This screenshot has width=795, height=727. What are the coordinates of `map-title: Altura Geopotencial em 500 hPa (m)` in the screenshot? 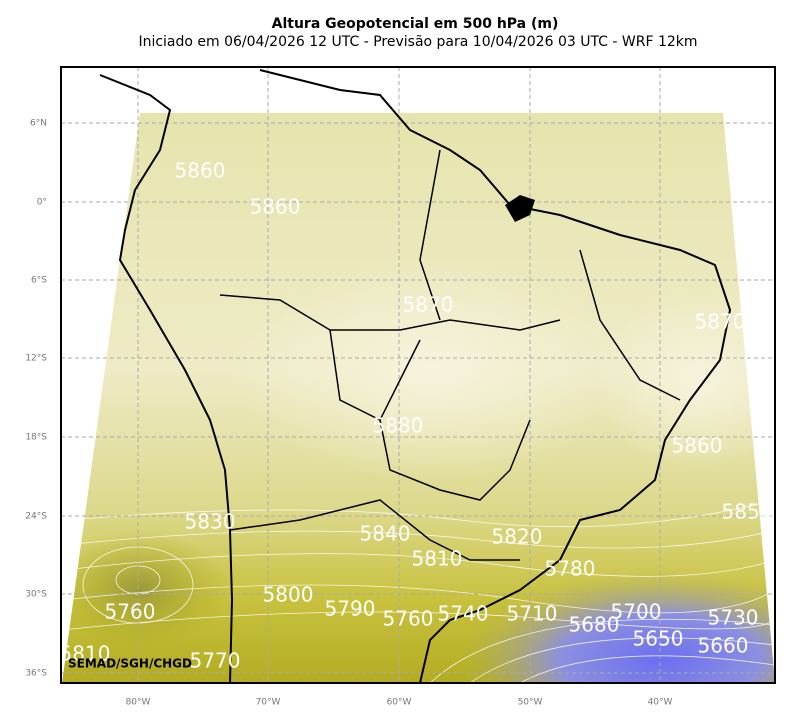 It's located at (415, 24).